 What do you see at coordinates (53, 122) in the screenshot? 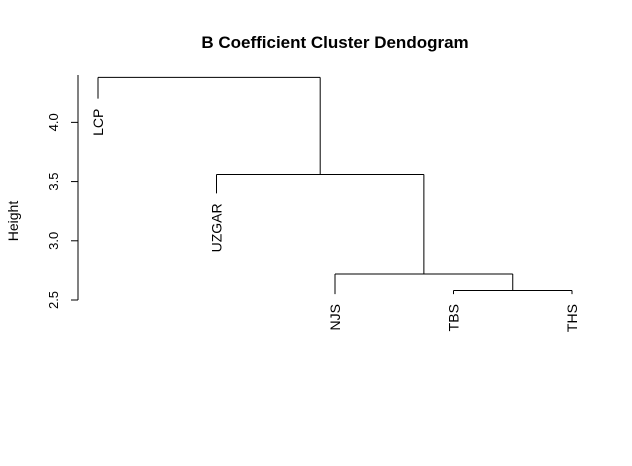
I see `y-tick-label: 4.0` at bounding box center [53, 122].